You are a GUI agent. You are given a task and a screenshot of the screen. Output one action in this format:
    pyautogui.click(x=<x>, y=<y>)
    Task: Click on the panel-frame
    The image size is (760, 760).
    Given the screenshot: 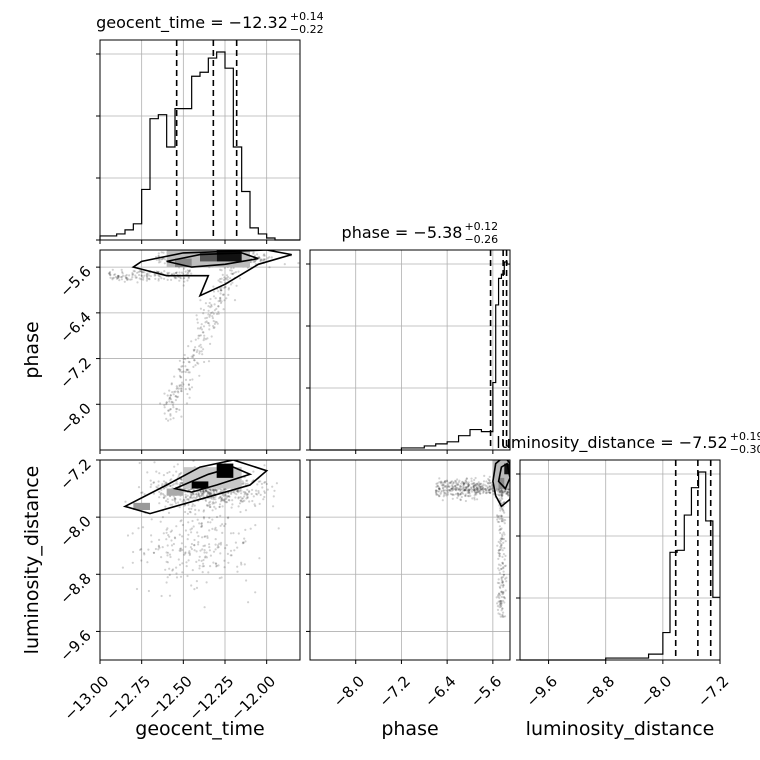 What is the action you would take?
    pyautogui.click(x=620, y=560)
    